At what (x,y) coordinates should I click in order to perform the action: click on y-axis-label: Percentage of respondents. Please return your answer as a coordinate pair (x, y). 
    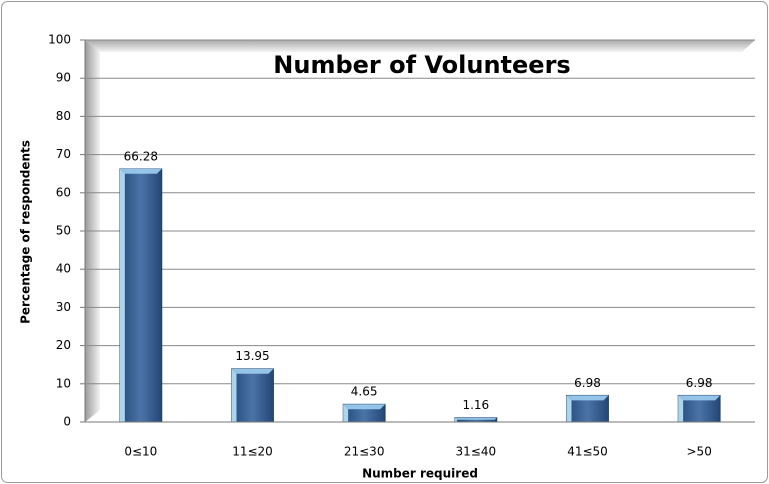
    Looking at the image, I should click on (26, 232).